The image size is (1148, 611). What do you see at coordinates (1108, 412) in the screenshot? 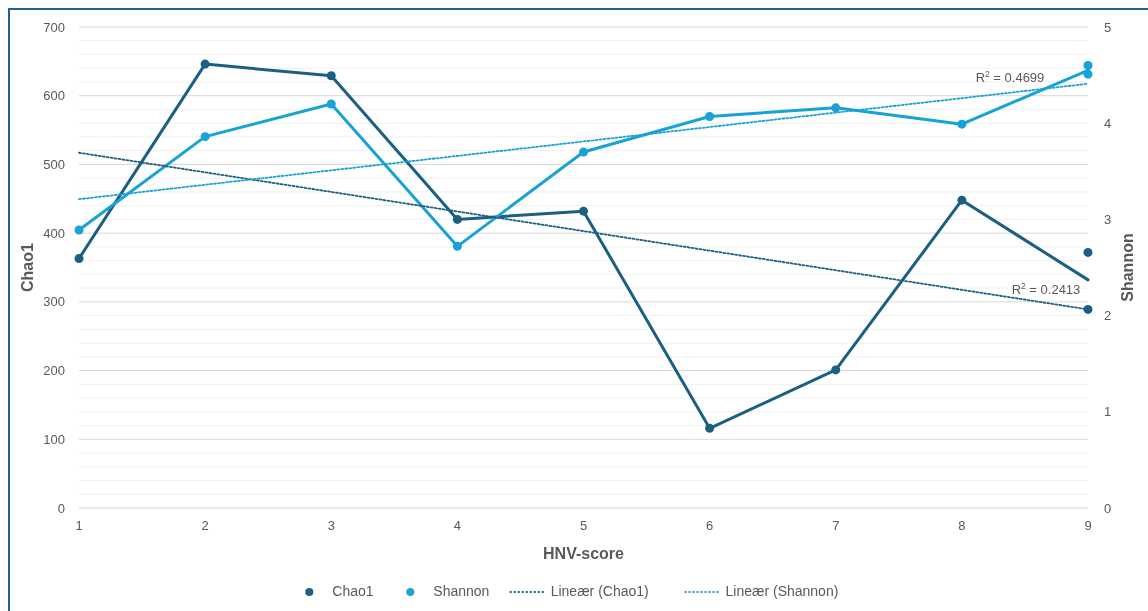
I see `y2-tick-label: 1` at bounding box center [1108, 412].